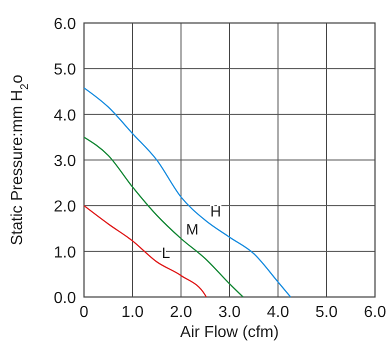 The height and width of the screenshot is (343, 387). I want to click on y-tick-label: 3.0, so click(65, 161).